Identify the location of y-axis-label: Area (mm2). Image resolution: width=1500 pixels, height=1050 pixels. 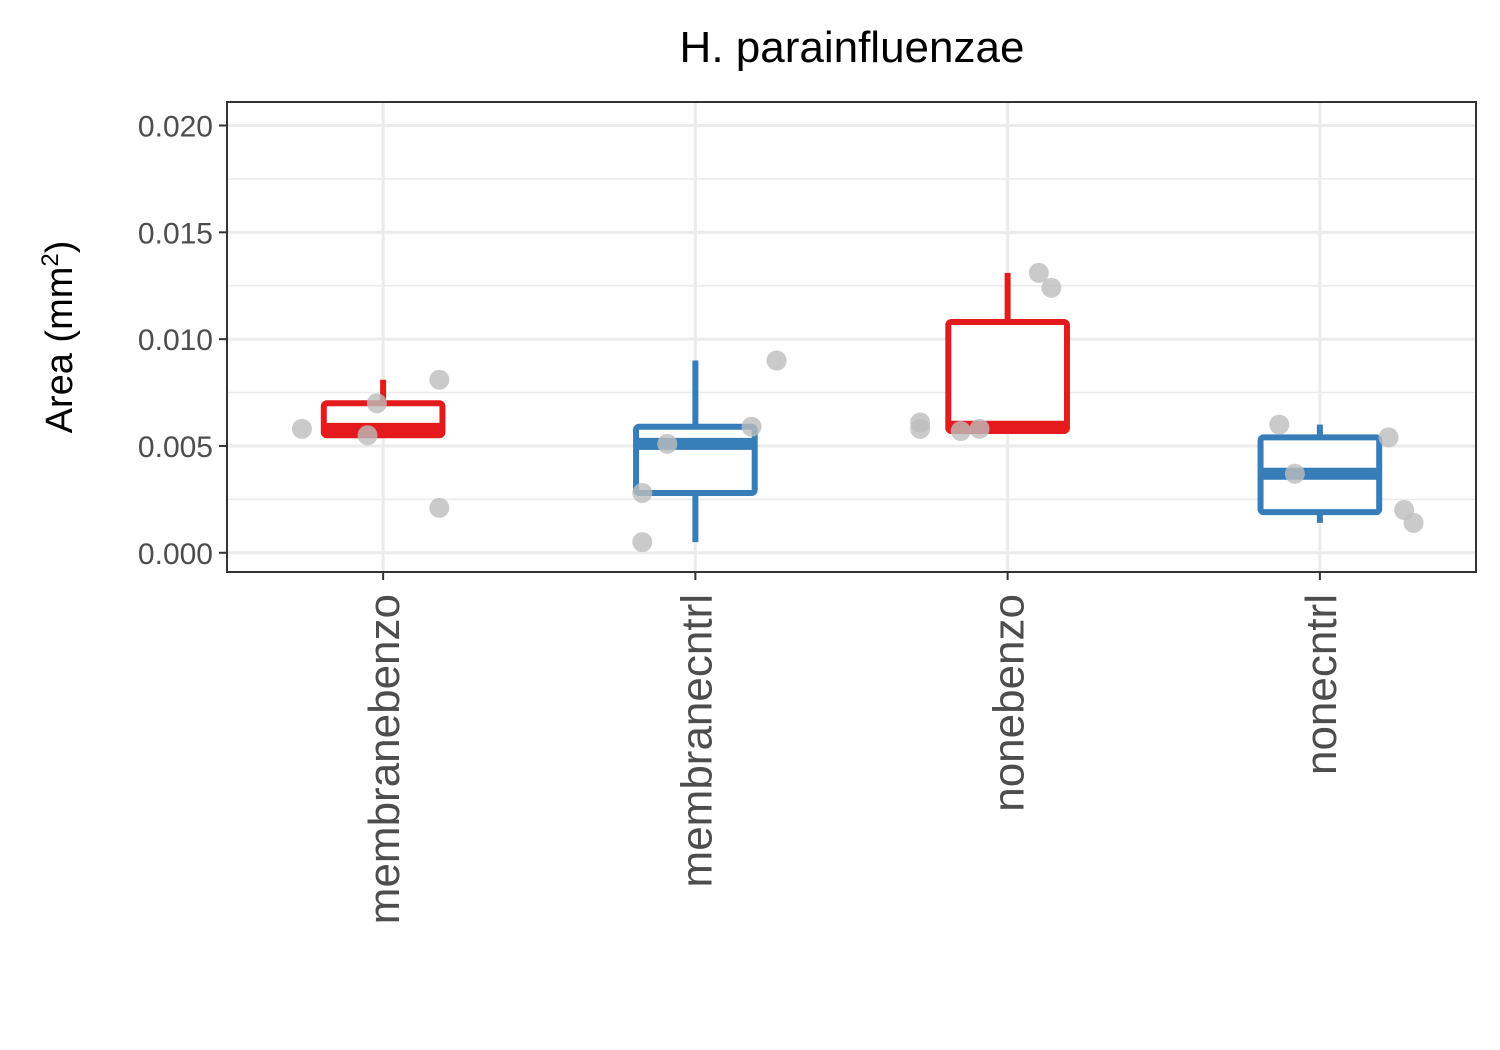
(59, 337).